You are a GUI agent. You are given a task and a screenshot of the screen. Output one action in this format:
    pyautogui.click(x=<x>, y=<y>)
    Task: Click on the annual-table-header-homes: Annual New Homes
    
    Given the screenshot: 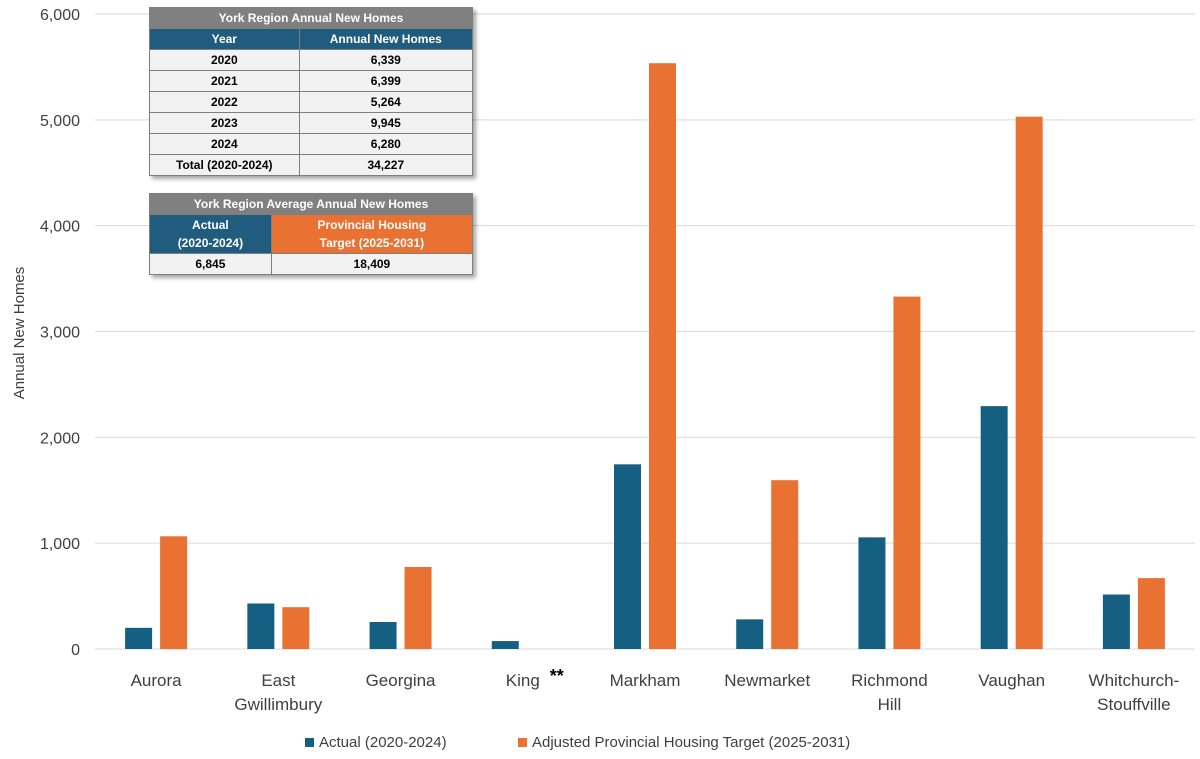 What is the action you would take?
    pyautogui.click(x=386, y=39)
    